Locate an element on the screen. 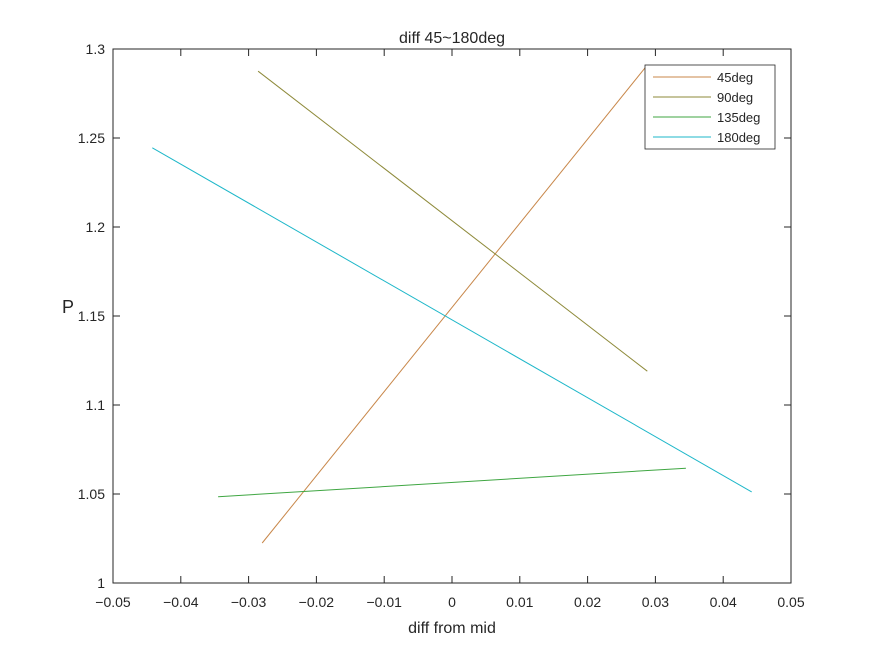  x-tick-label: 0.05 is located at coordinates (790, 602).